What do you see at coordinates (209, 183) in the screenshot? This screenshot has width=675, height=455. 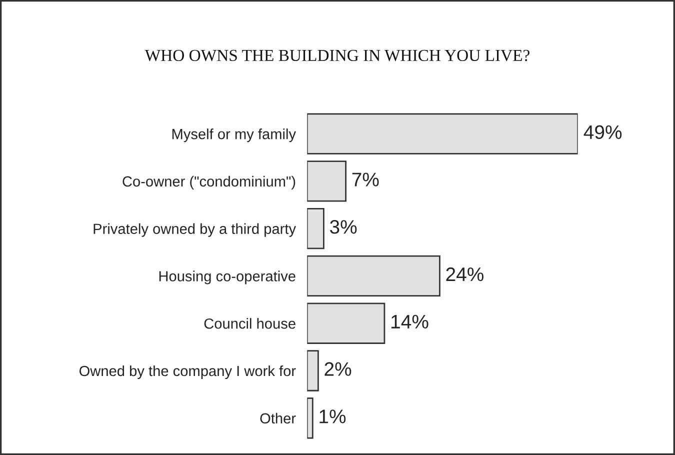 I see `y-tick-label: Co-owner ("condominium")` at bounding box center [209, 183].